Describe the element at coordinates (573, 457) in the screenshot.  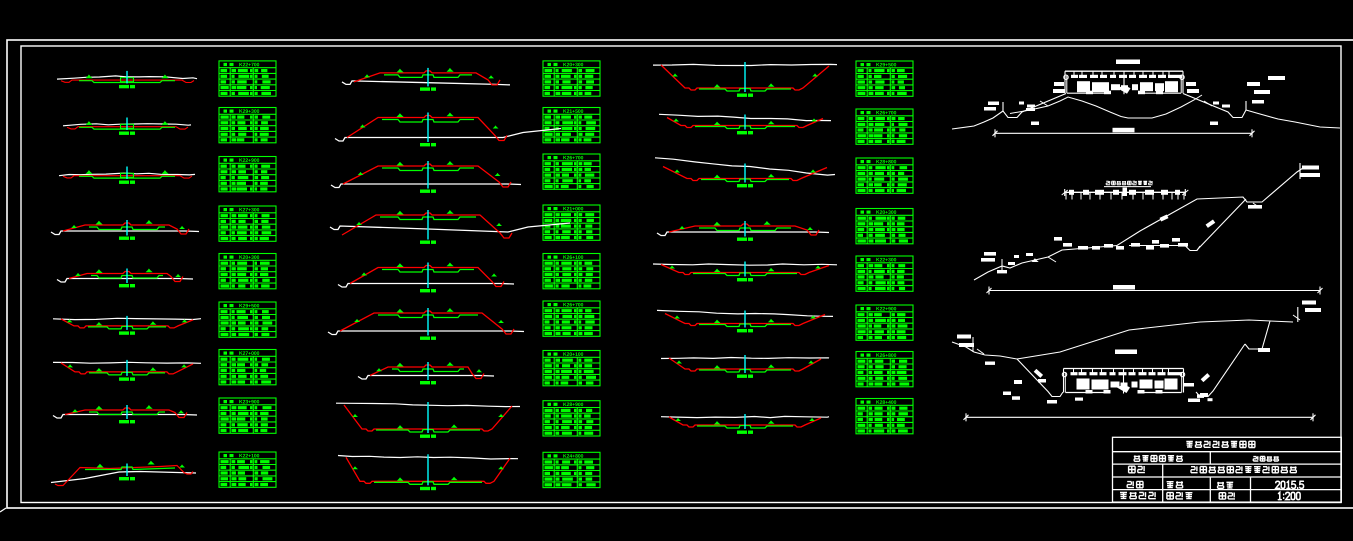
I see `svg-text: K24+800` at that location.